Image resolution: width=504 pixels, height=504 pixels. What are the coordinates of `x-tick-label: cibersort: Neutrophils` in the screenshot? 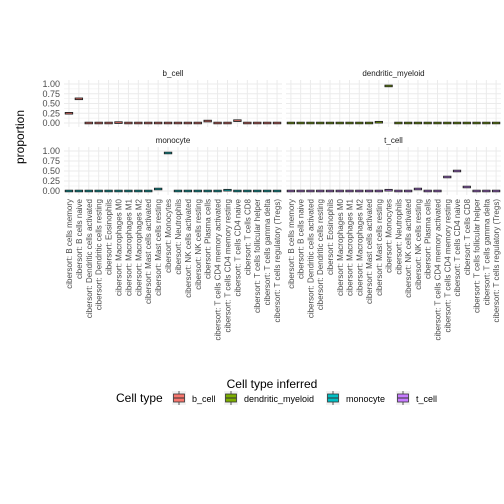 It's located at (398, 237).